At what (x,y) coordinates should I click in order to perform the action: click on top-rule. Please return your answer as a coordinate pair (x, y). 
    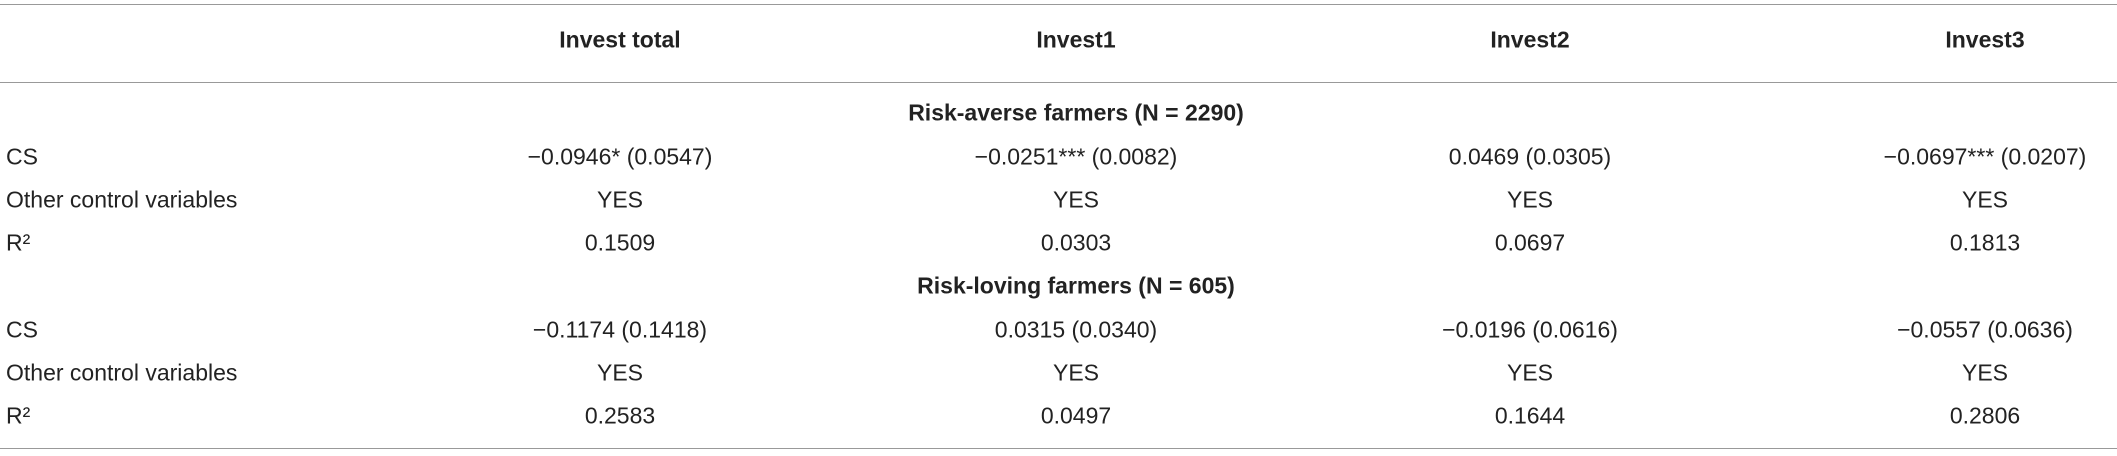
    Looking at the image, I should click on (1058, 4).